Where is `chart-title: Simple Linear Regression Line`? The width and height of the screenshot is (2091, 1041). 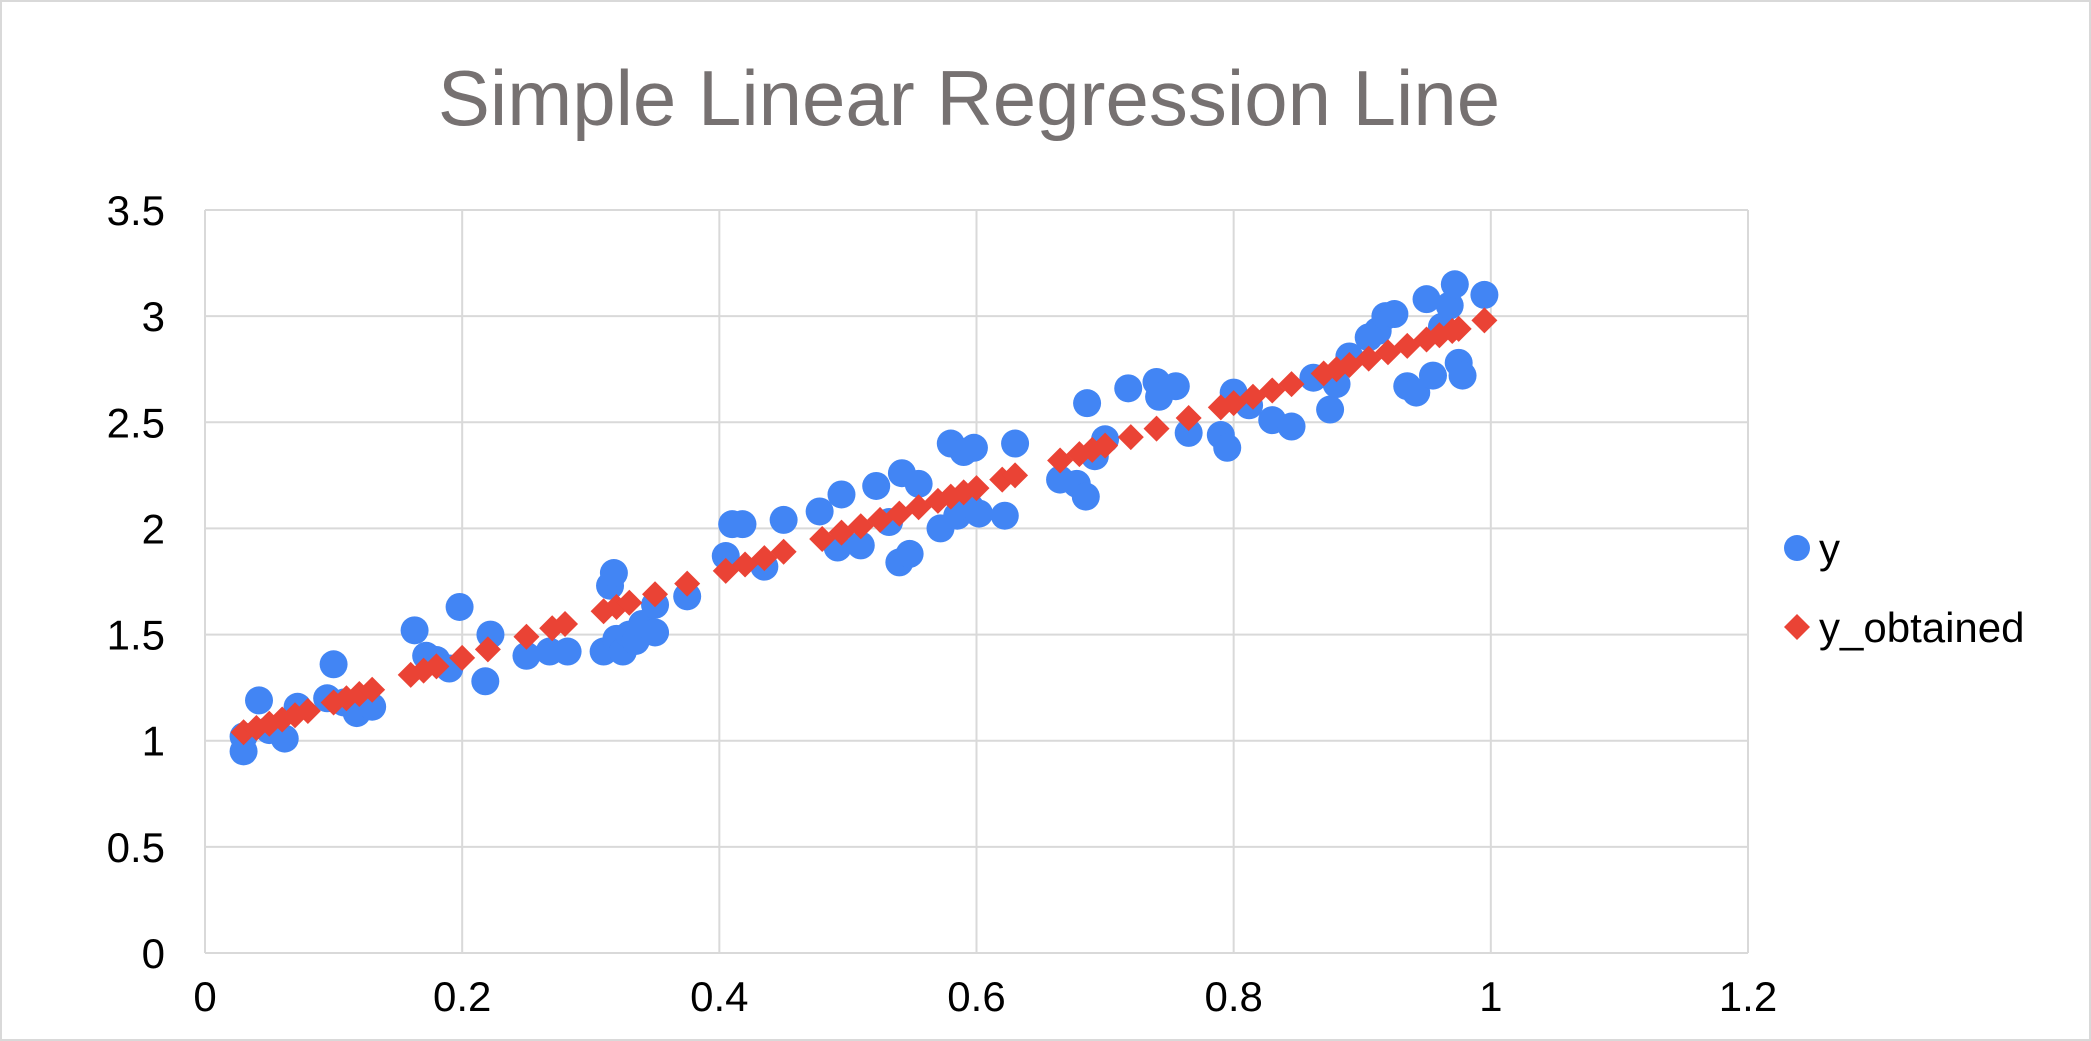 chart-title: Simple Linear Regression Line is located at coordinates (969, 98).